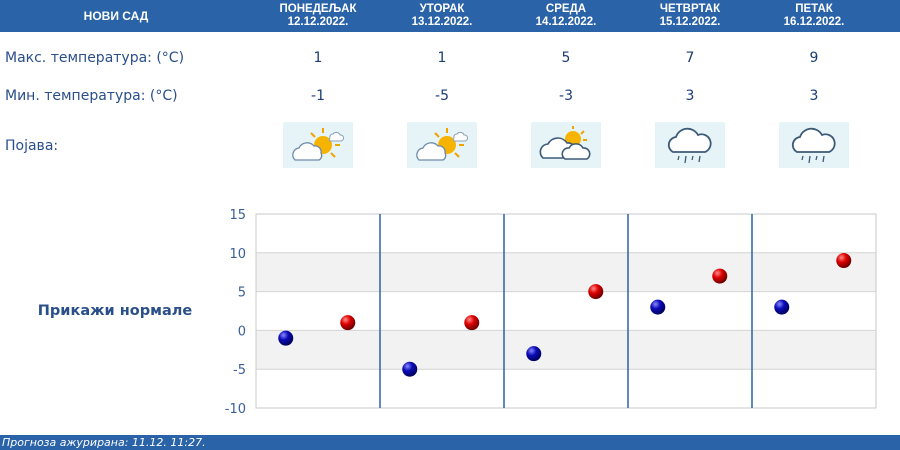 Image resolution: width=900 pixels, height=450 pixels. What do you see at coordinates (566, 22) in the screenshot?
I see `day-date: 14.12.2022.` at bounding box center [566, 22].